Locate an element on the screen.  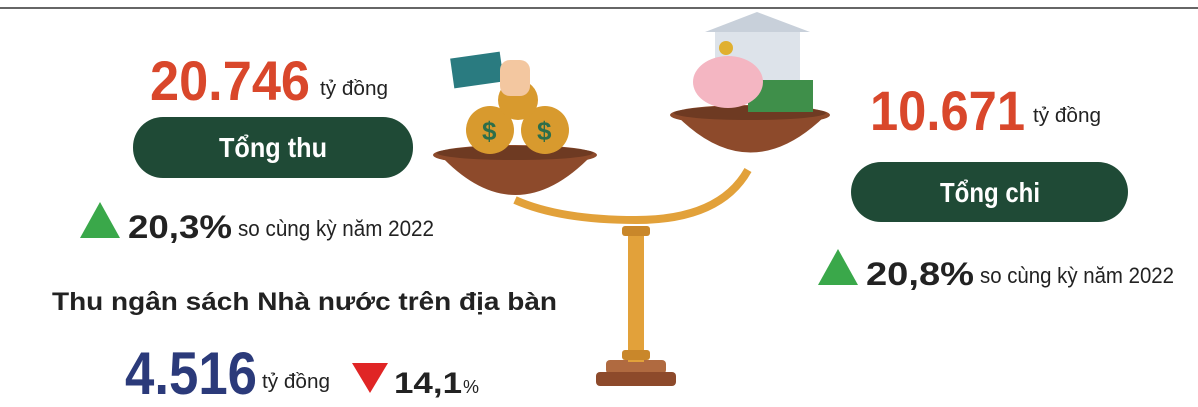
label: Tổng chi is located at coordinates (990, 192).